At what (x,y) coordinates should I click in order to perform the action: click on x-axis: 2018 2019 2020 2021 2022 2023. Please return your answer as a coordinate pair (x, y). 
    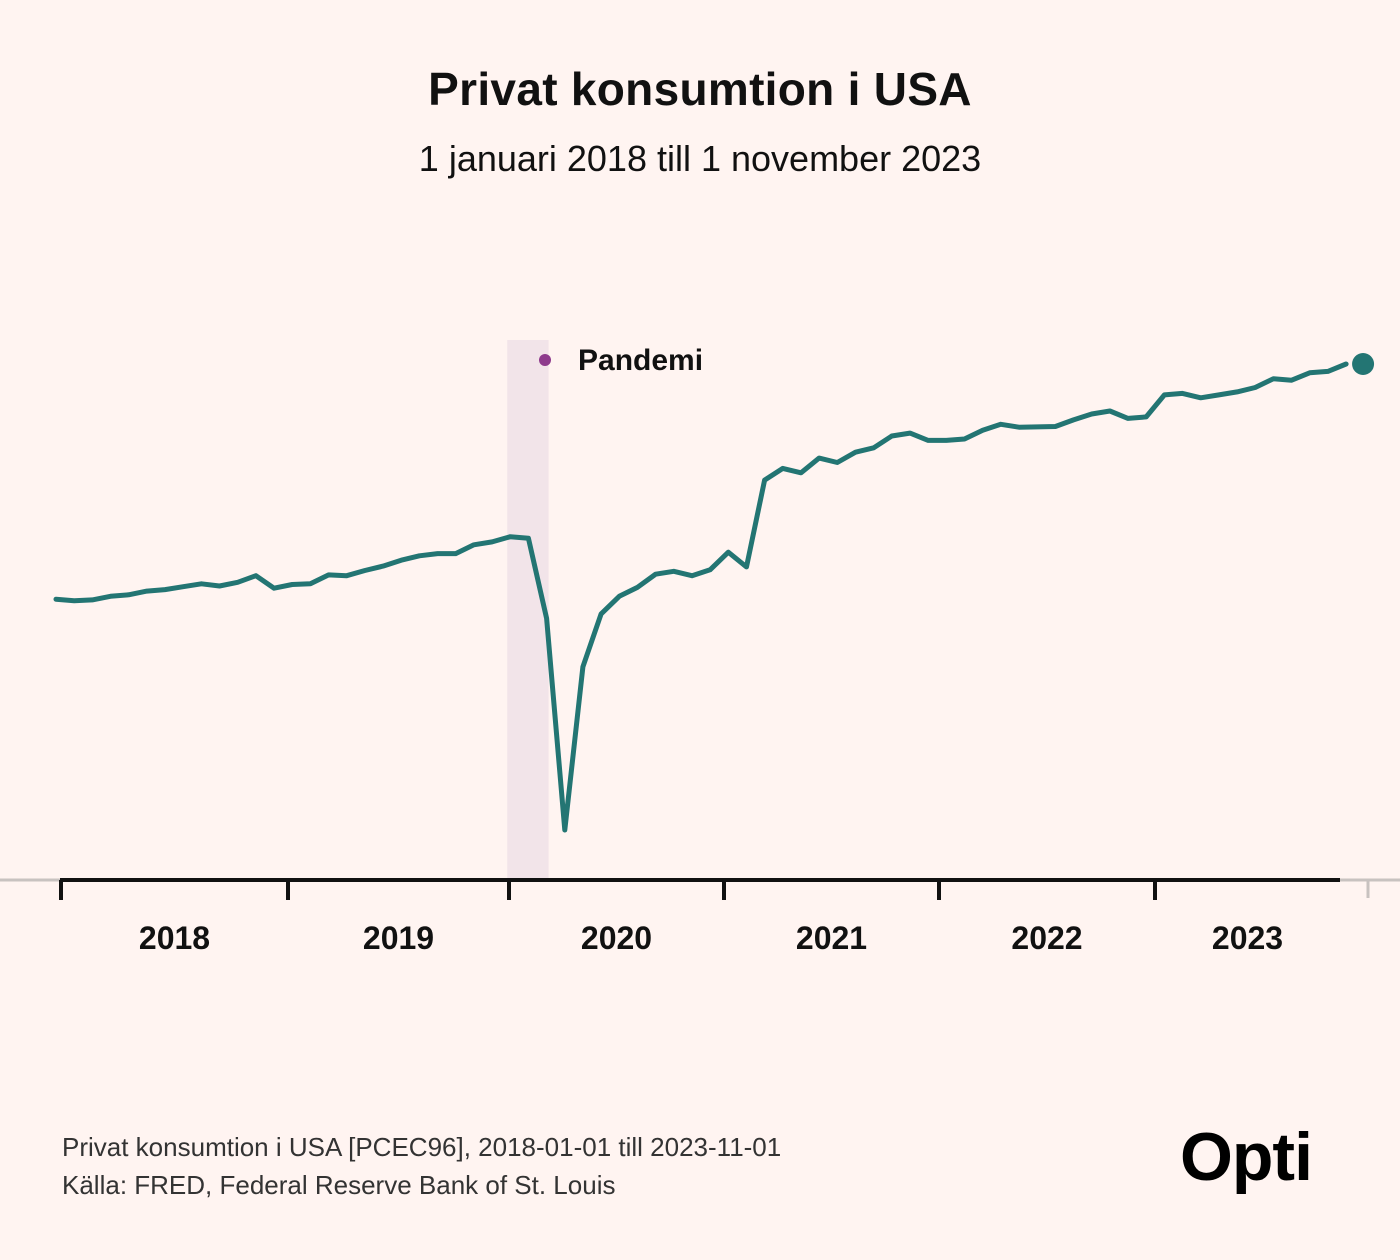
    Looking at the image, I should click on (700, 917).